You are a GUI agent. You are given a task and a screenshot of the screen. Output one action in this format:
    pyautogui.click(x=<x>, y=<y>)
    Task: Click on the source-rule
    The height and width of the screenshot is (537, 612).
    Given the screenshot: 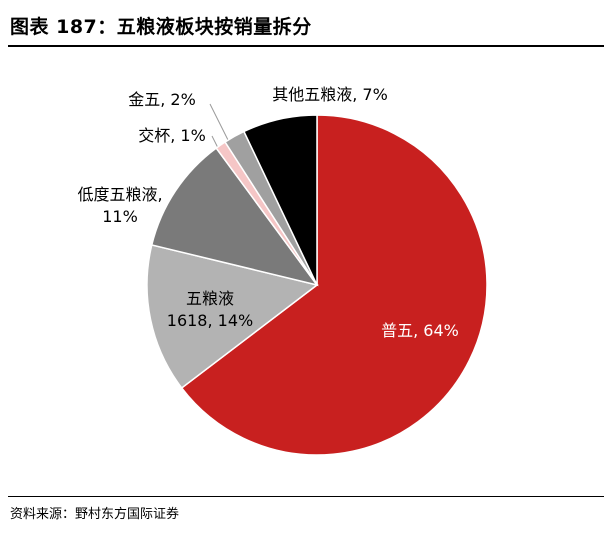 What is the action you would take?
    pyautogui.click(x=306, y=496)
    